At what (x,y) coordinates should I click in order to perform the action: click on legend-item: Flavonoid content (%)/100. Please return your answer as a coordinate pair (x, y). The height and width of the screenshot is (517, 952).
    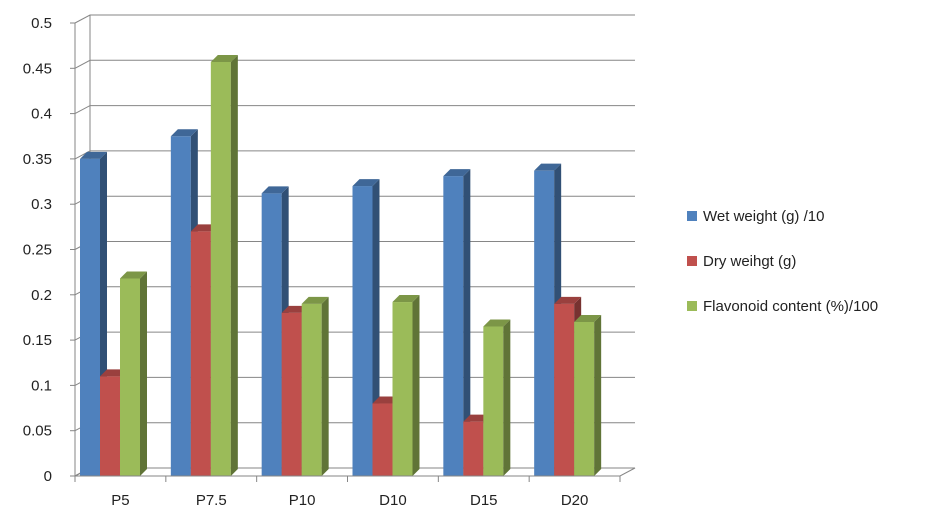
    Looking at the image, I should click on (782, 306).